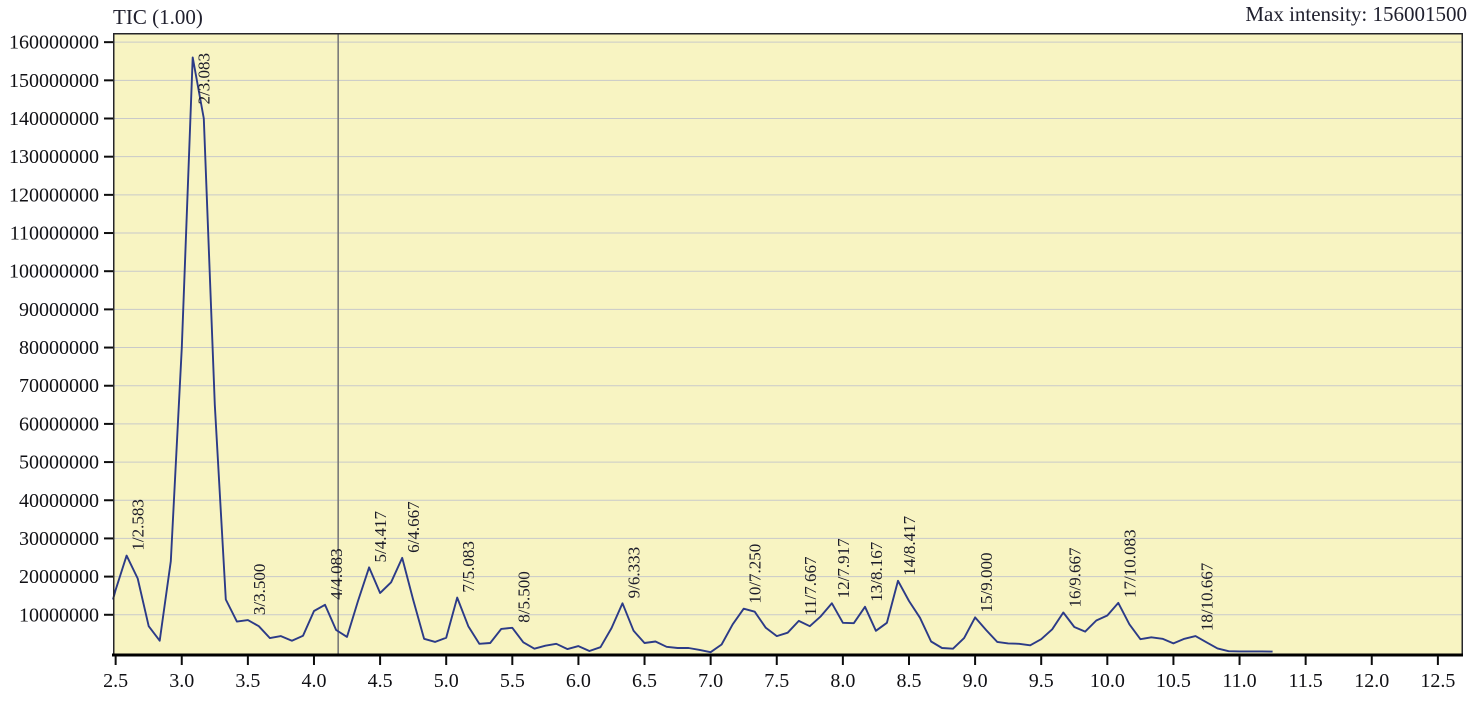  Describe the element at coordinates (59, 310) in the screenshot. I see `y-tick-label: 90000000` at that location.